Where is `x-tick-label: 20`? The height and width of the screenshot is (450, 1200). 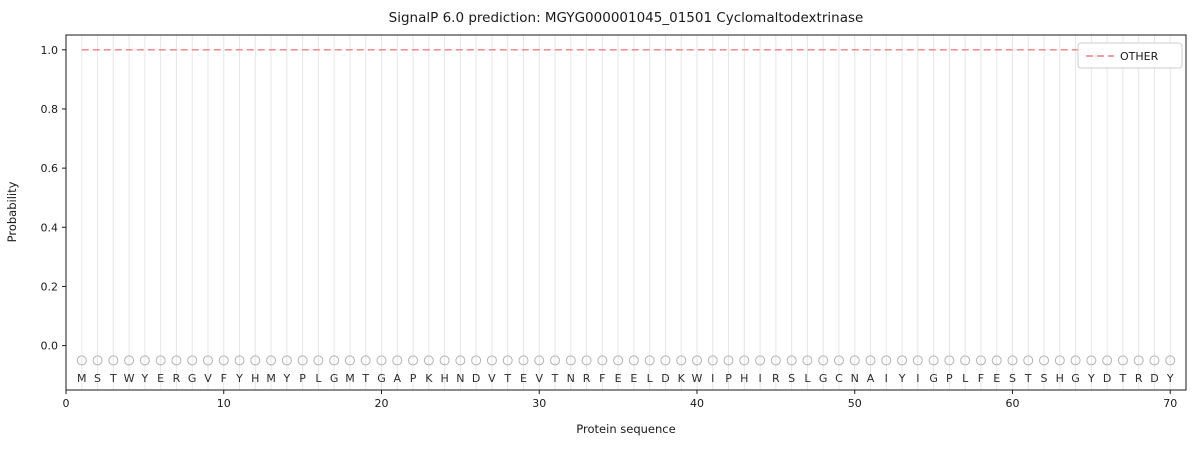
x-tick-label: 20 is located at coordinates (381, 403).